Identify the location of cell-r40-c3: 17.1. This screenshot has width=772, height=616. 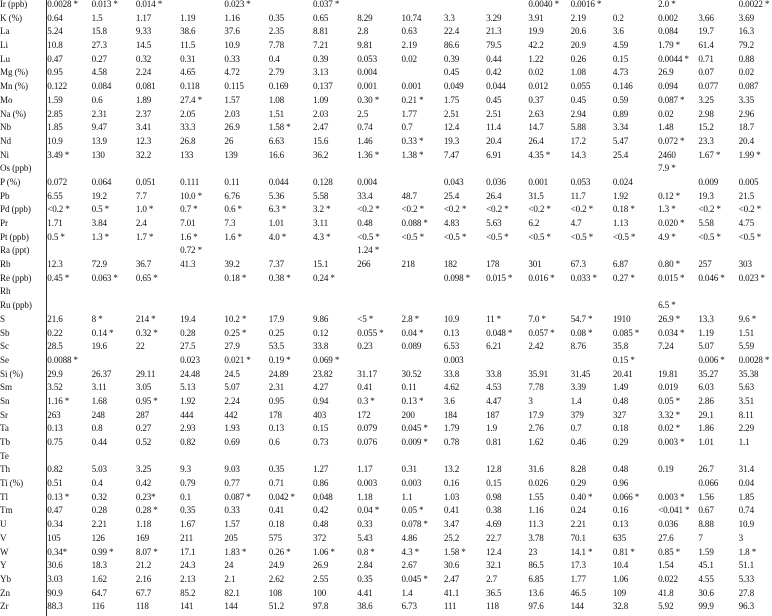
(188, 551).